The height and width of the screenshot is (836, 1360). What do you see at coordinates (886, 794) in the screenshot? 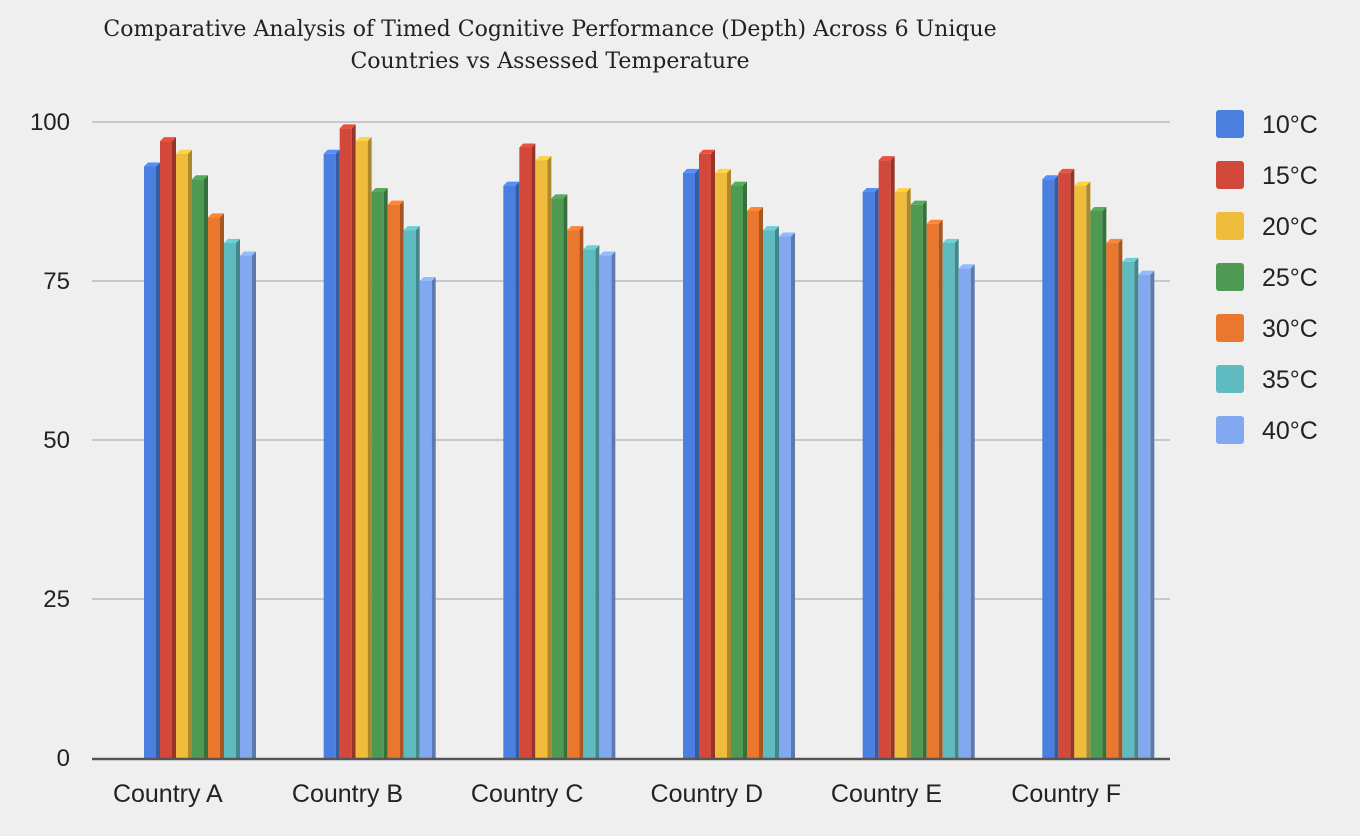
I see `x-tick-label: Country E` at bounding box center [886, 794].